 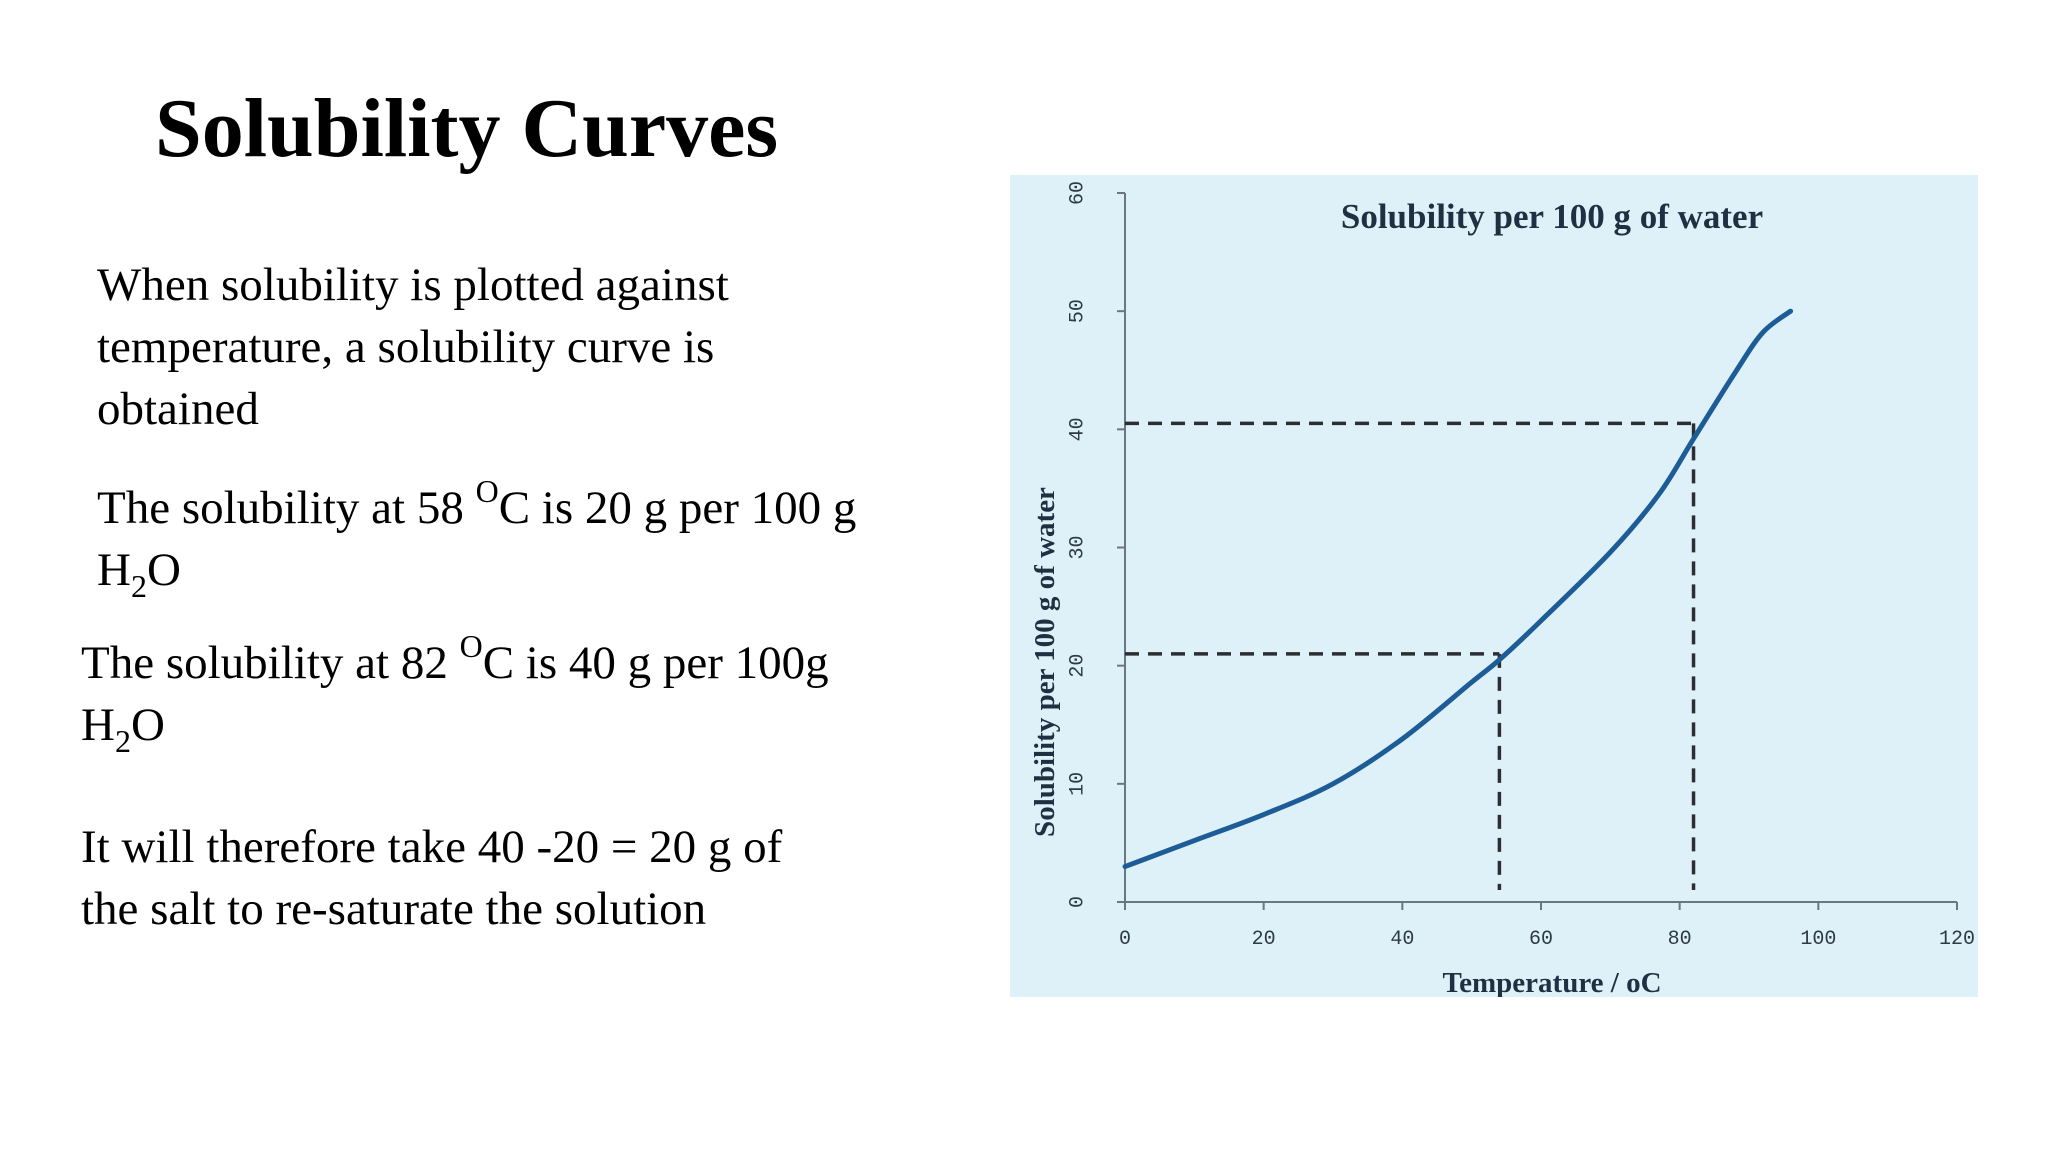 What do you see at coordinates (1078, 784) in the screenshot?
I see `y-tick-label: 10` at bounding box center [1078, 784].